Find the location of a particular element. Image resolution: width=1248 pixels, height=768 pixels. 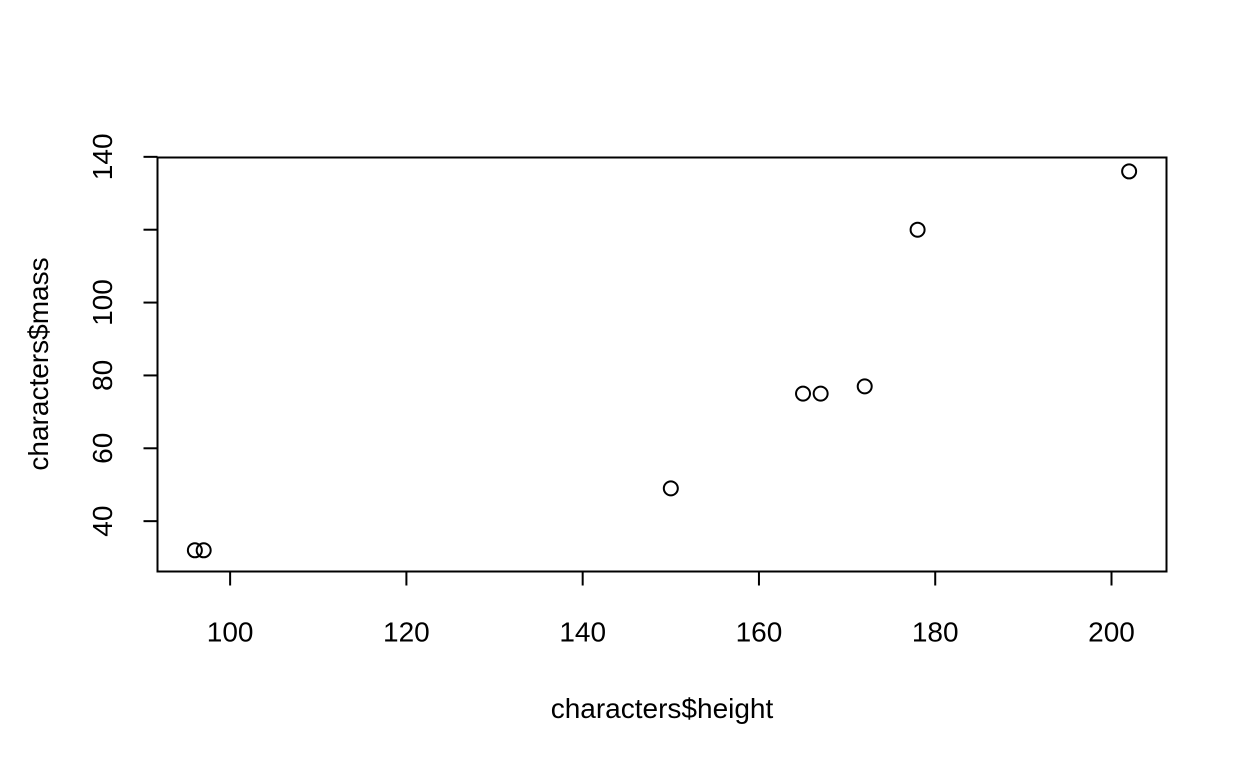

y-tick-label: 60 is located at coordinates (102, 448).